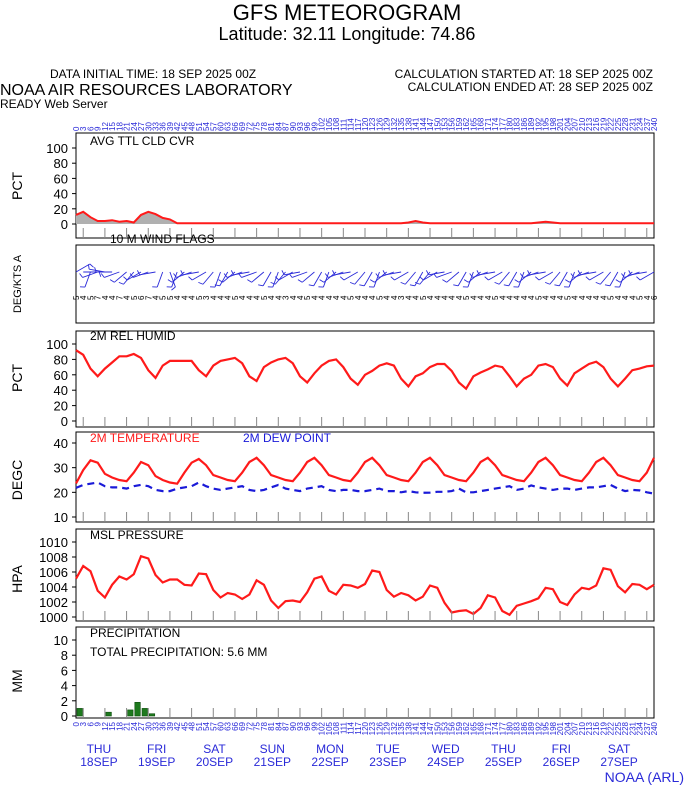 This screenshot has width=694, height=788. What do you see at coordinates (155, 725) in the screenshot?
I see `bottom-hour-label: 33` at bounding box center [155, 725].